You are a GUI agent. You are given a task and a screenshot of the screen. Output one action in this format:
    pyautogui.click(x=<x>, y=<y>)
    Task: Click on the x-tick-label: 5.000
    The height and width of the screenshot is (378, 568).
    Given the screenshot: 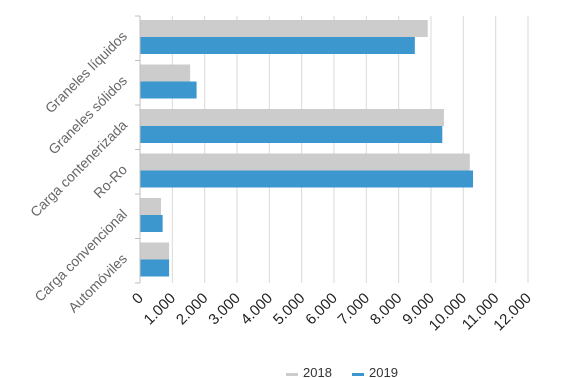 What is the action you would take?
    pyautogui.click(x=289, y=309)
    